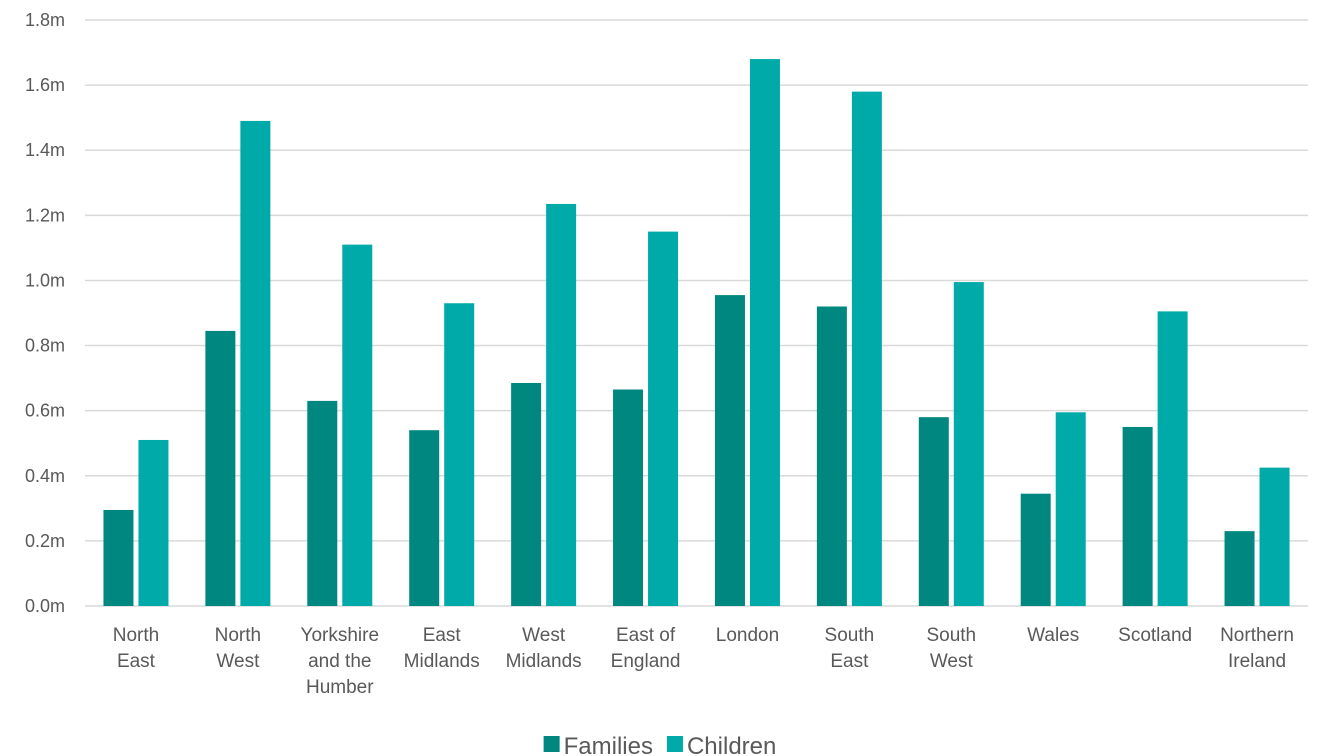 This screenshot has height=756, width=1320. I want to click on y-axis-tick-labels: 0.0m 0.2m 0.4m 0.6m 0.8m 1.0m 1.2m 1.4m 1.6m 1.8m, so click(45, 313).